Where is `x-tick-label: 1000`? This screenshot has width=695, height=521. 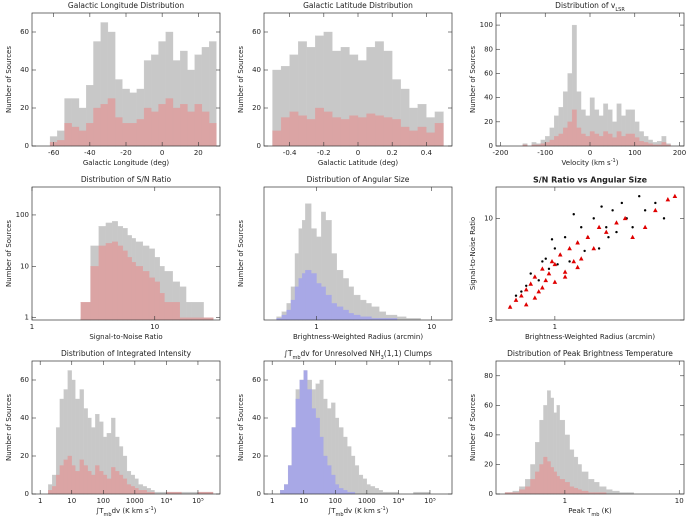 x-tick-label: 1000 is located at coordinates (135, 501).